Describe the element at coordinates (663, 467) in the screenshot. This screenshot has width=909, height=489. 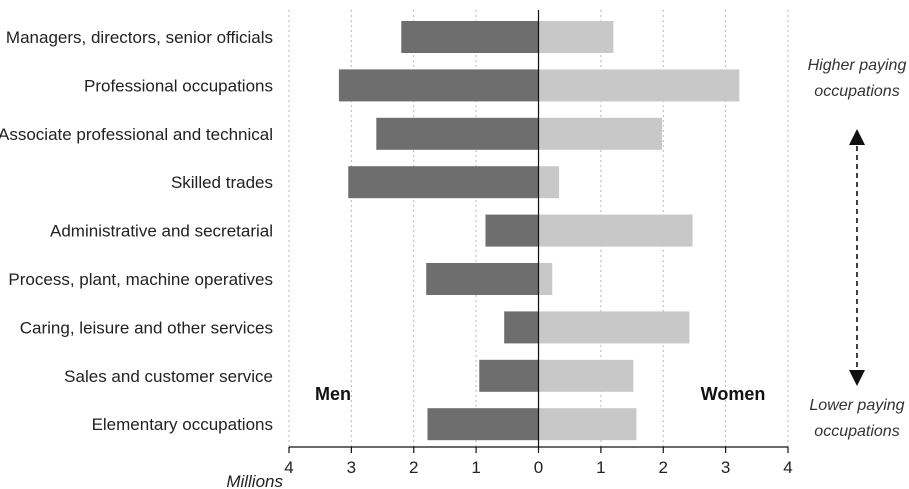
I see `x-tick-label-6: 2` at that location.